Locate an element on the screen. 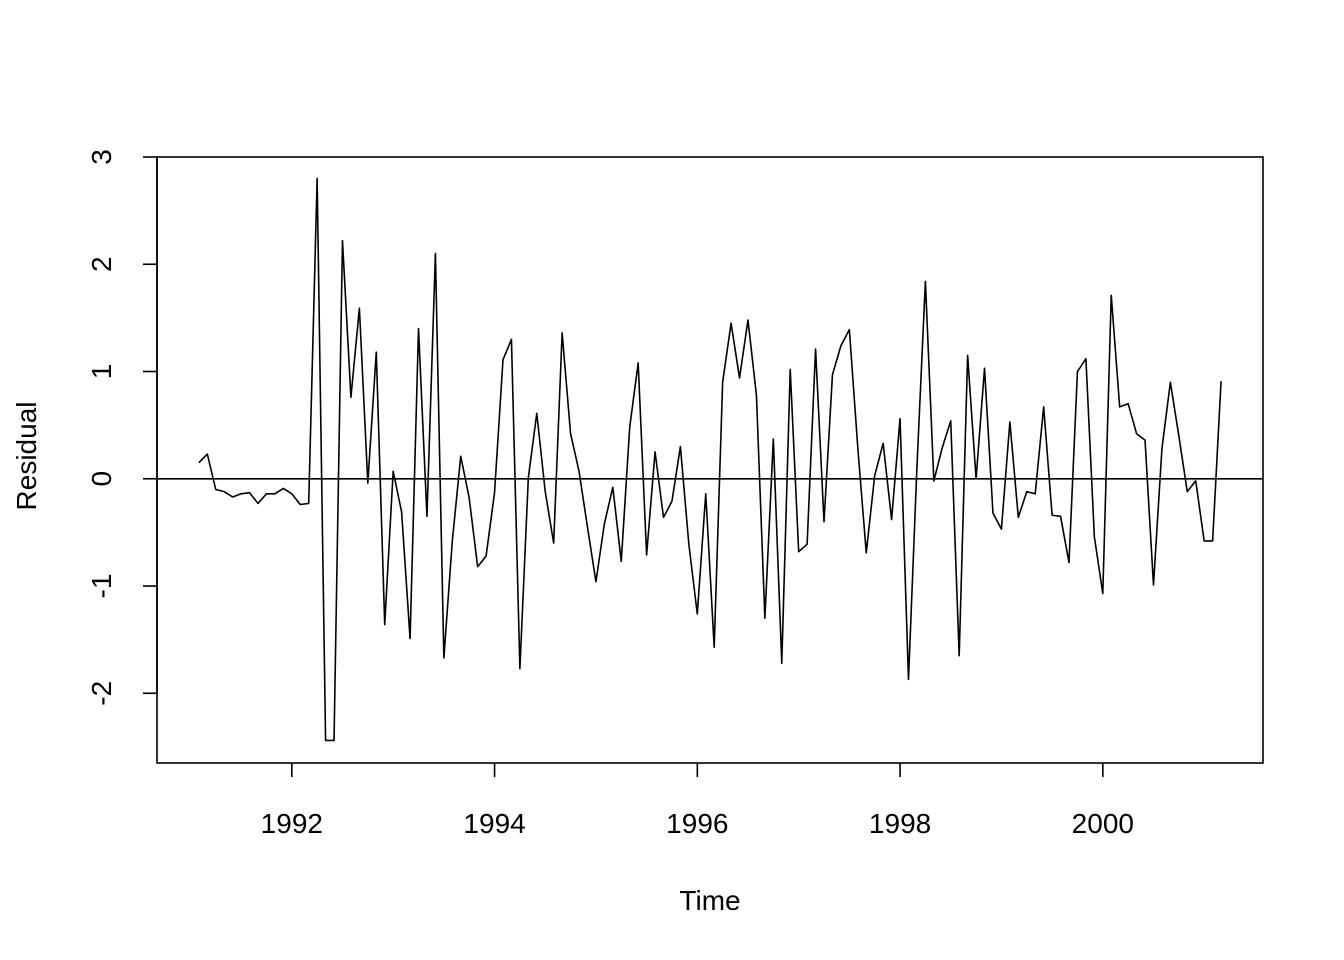  x-tick-label-1994: 1994 is located at coordinates (494, 823).